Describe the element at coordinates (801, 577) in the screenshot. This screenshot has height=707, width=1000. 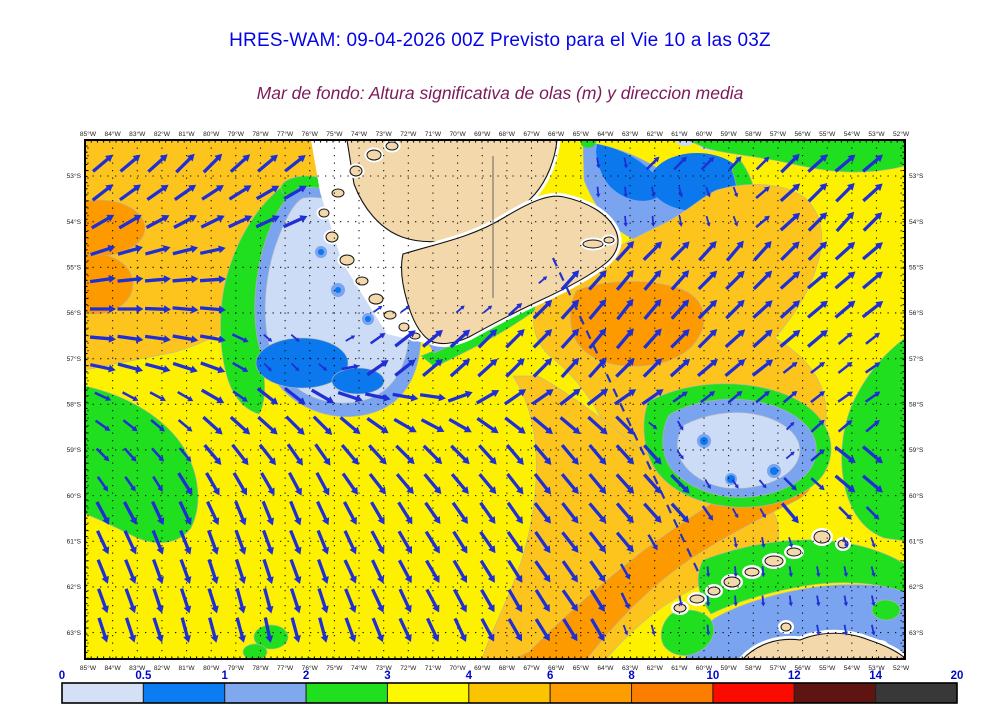
I see `green-band-islands` at that location.